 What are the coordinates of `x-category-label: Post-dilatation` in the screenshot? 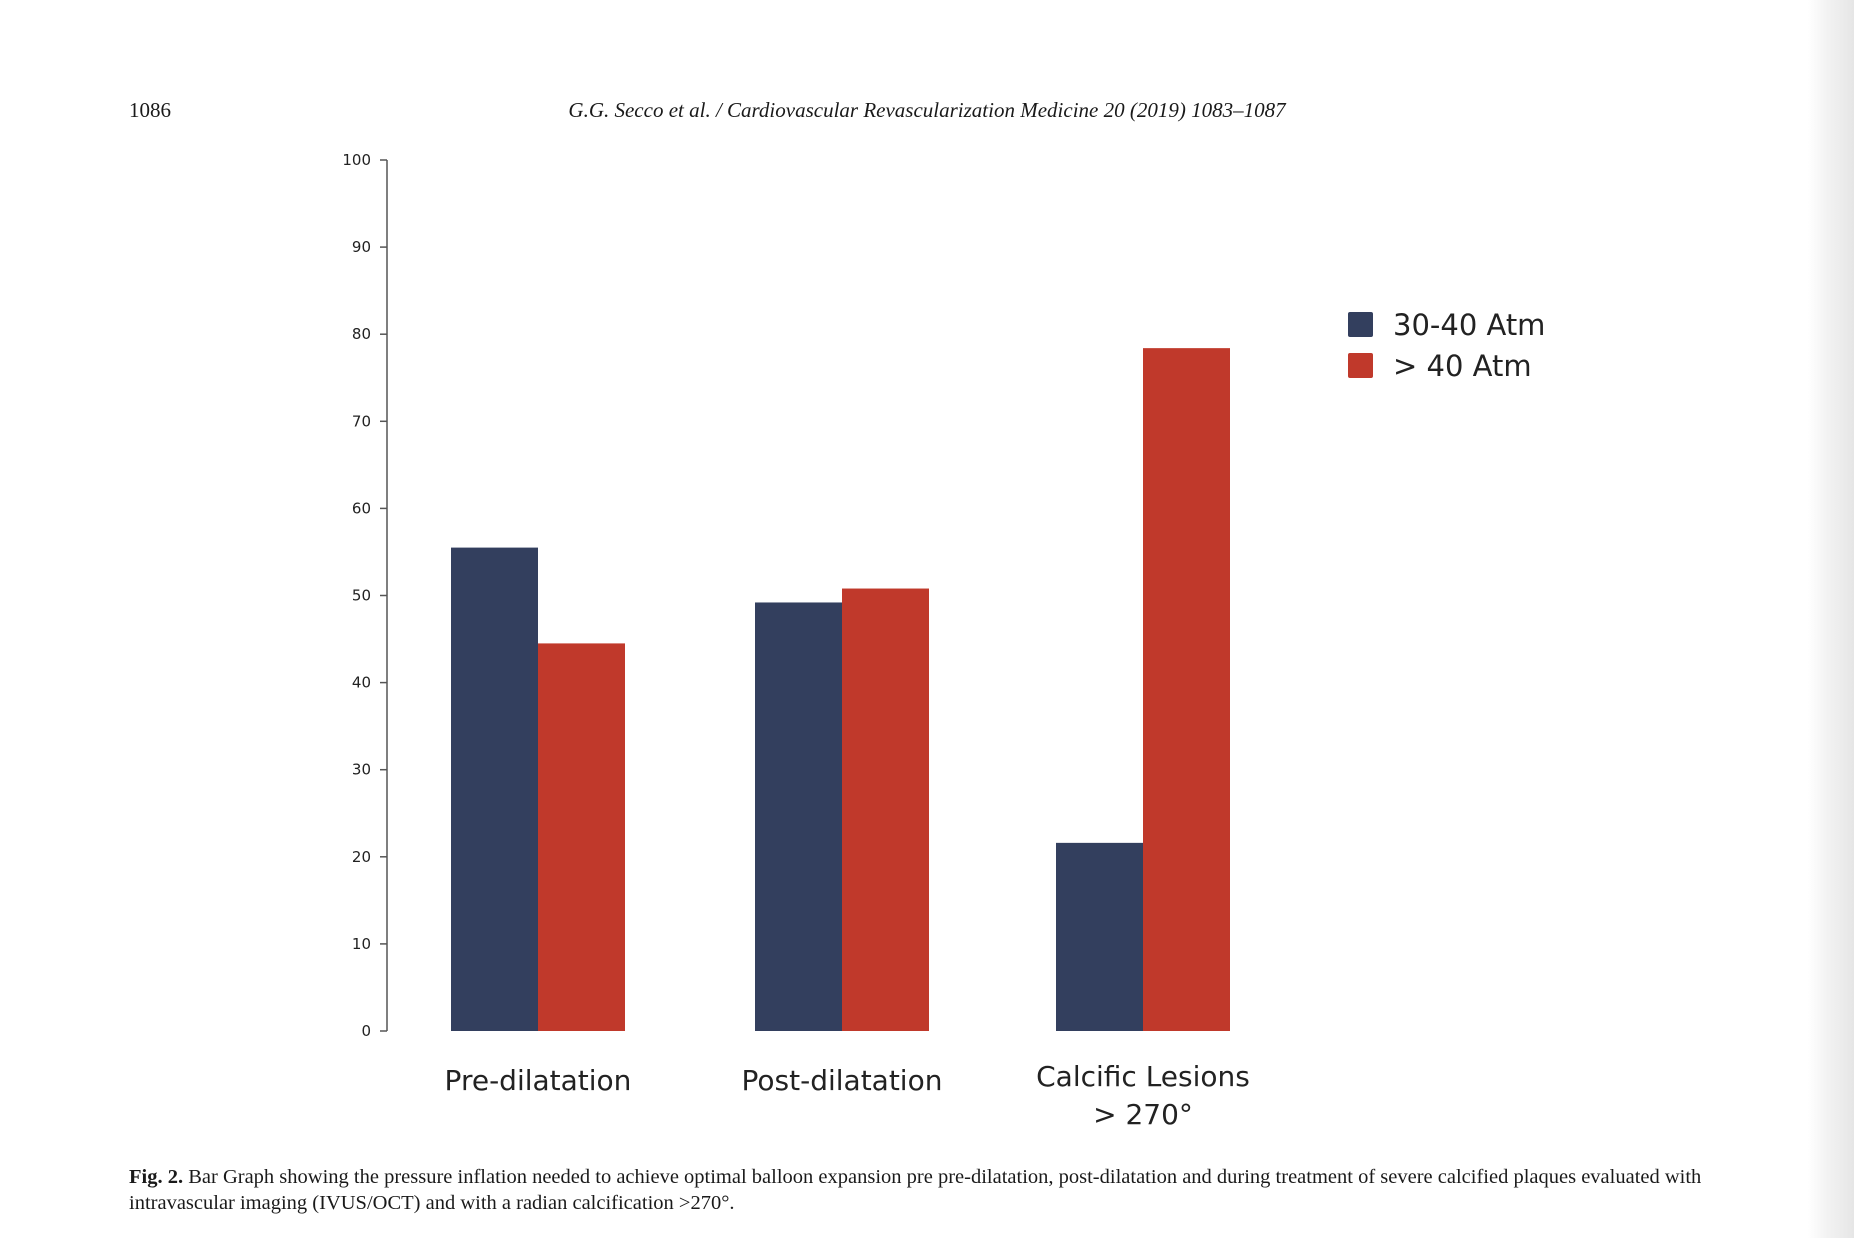 It's located at (842, 1080).